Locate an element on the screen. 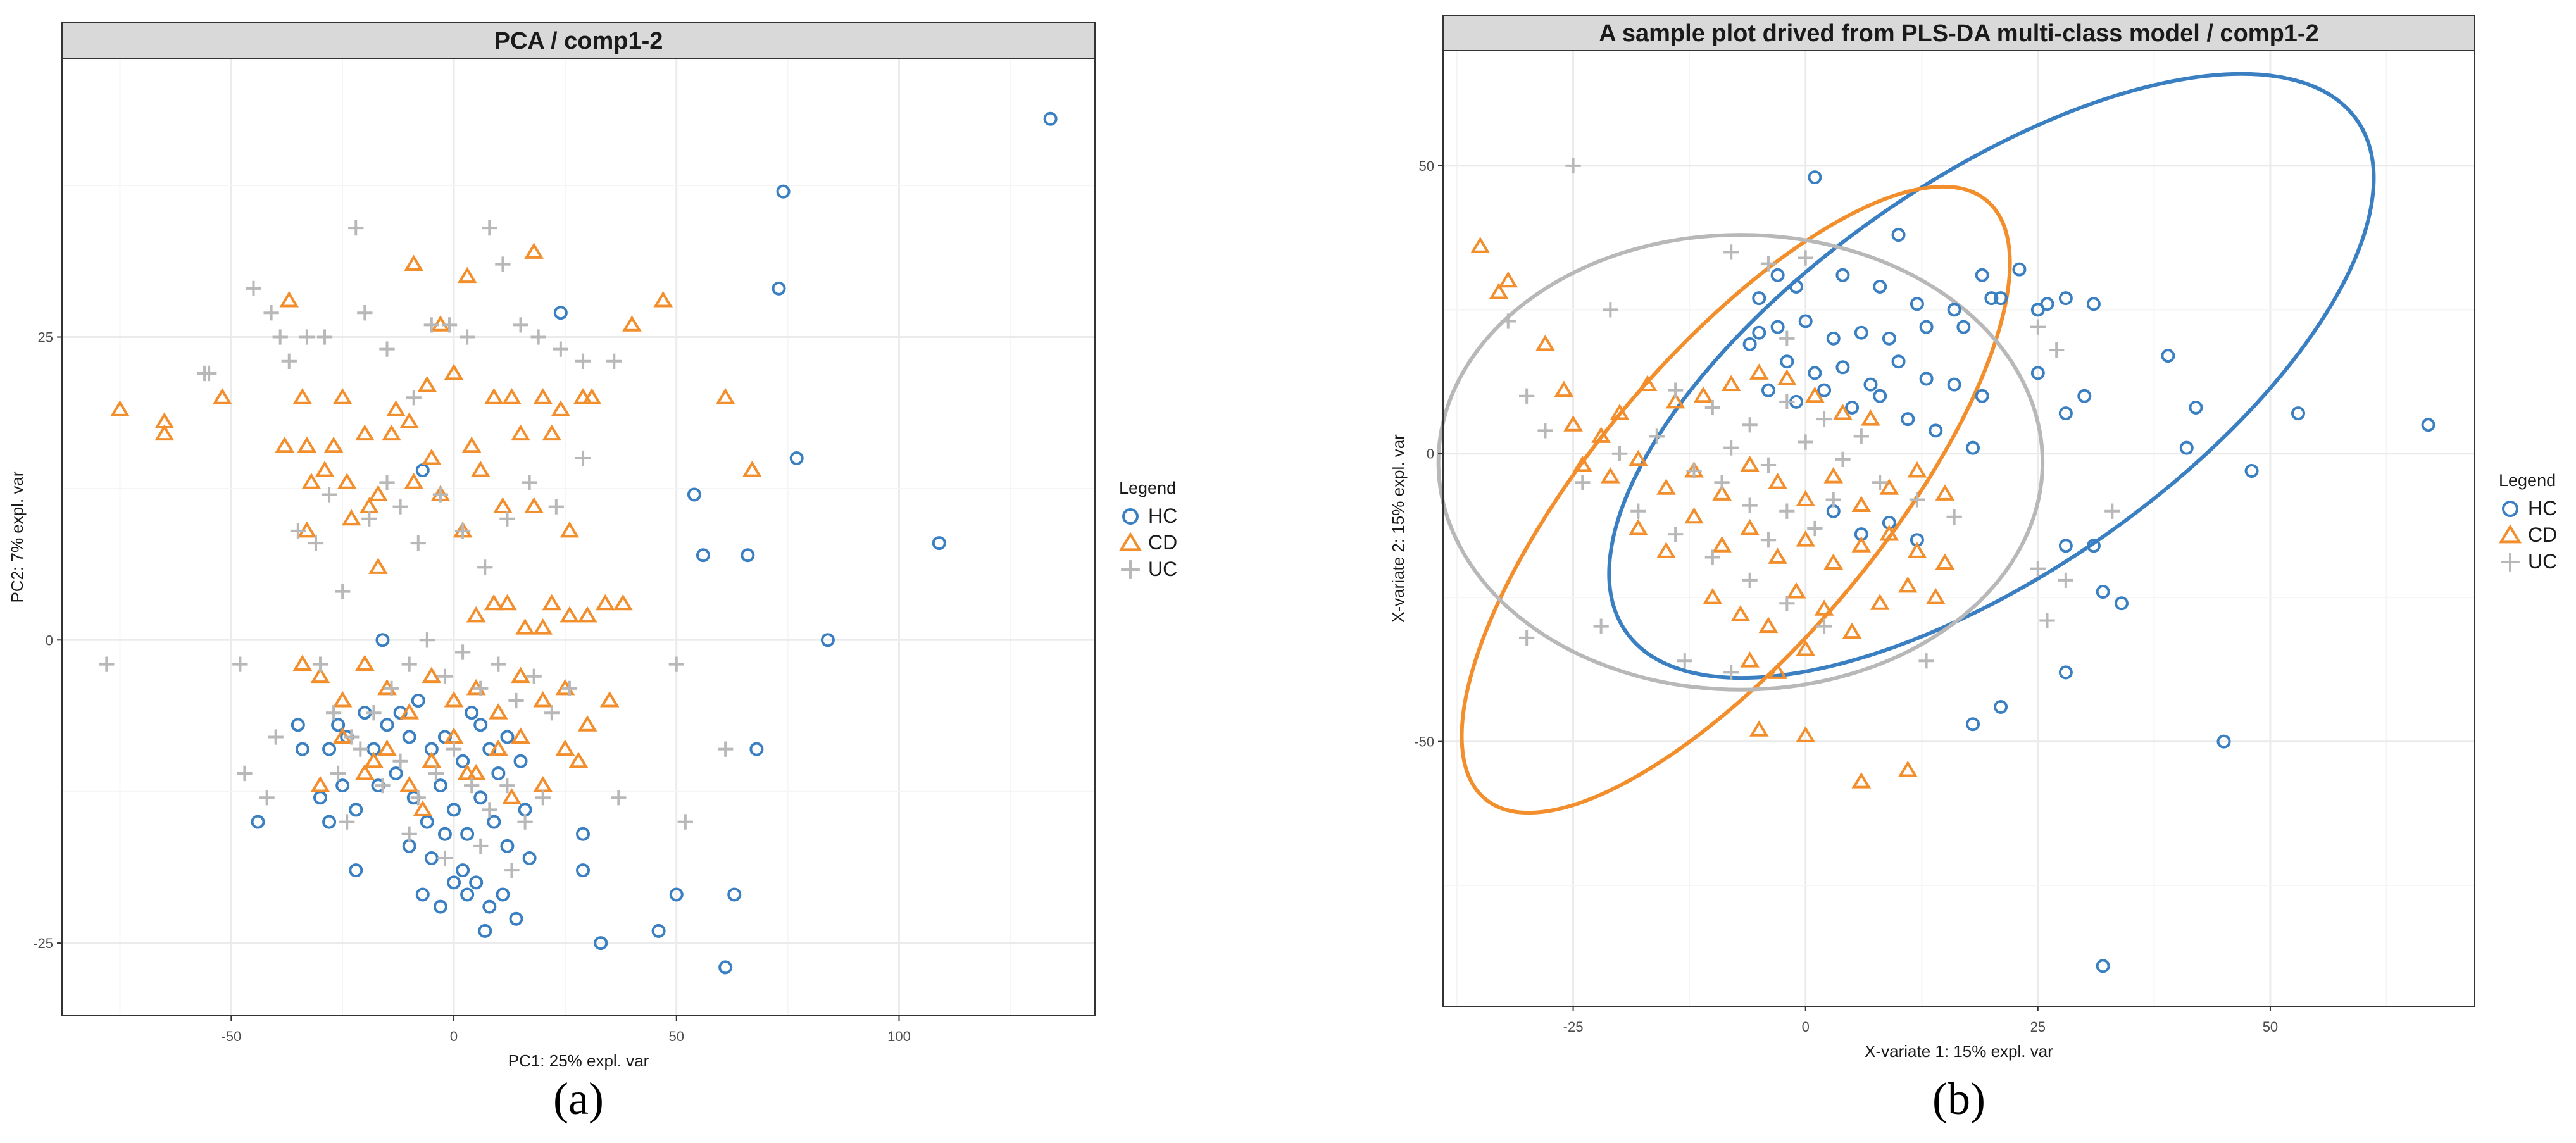  legend: Legend HC CD UC is located at coordinates (1148, 529).